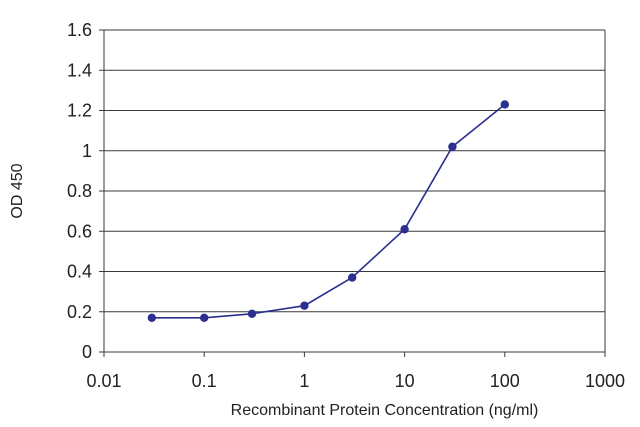 Image resolution: width=640 pixels, height=427 pixels. I want to click on y-tick-label: 0, so click(87, 352).